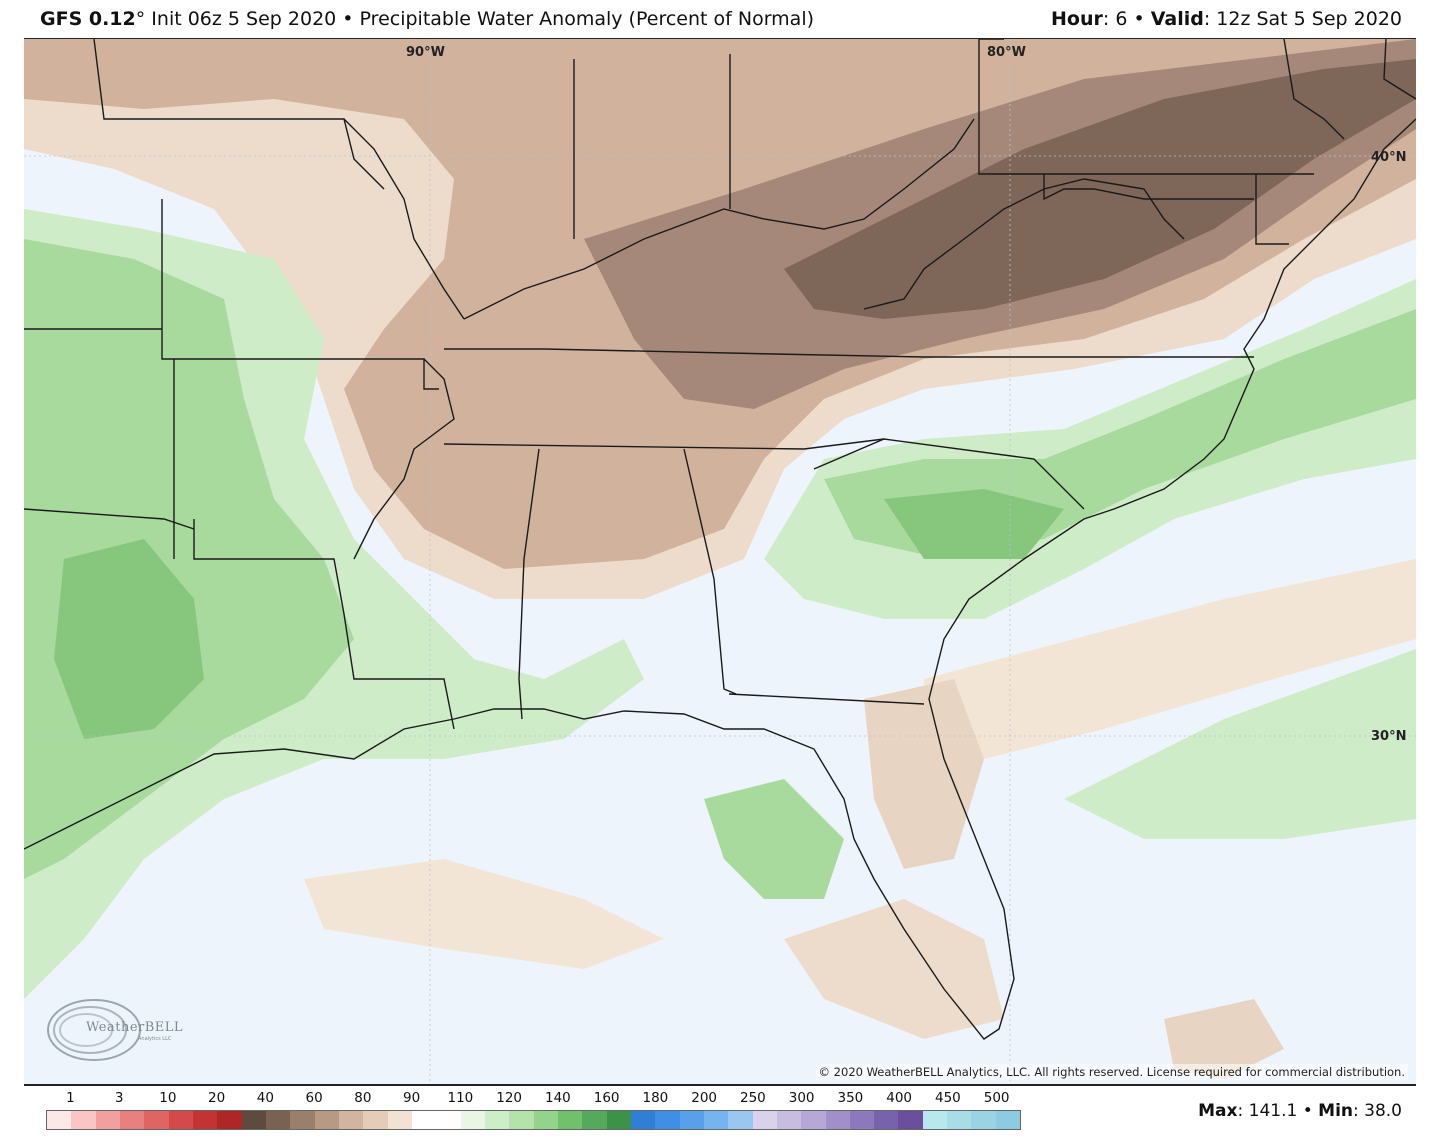 The image size is (1440, 1147). Describe the element at coordinates (484, 914) in the screenshot. I see `gulf-dry-patch` at that location.